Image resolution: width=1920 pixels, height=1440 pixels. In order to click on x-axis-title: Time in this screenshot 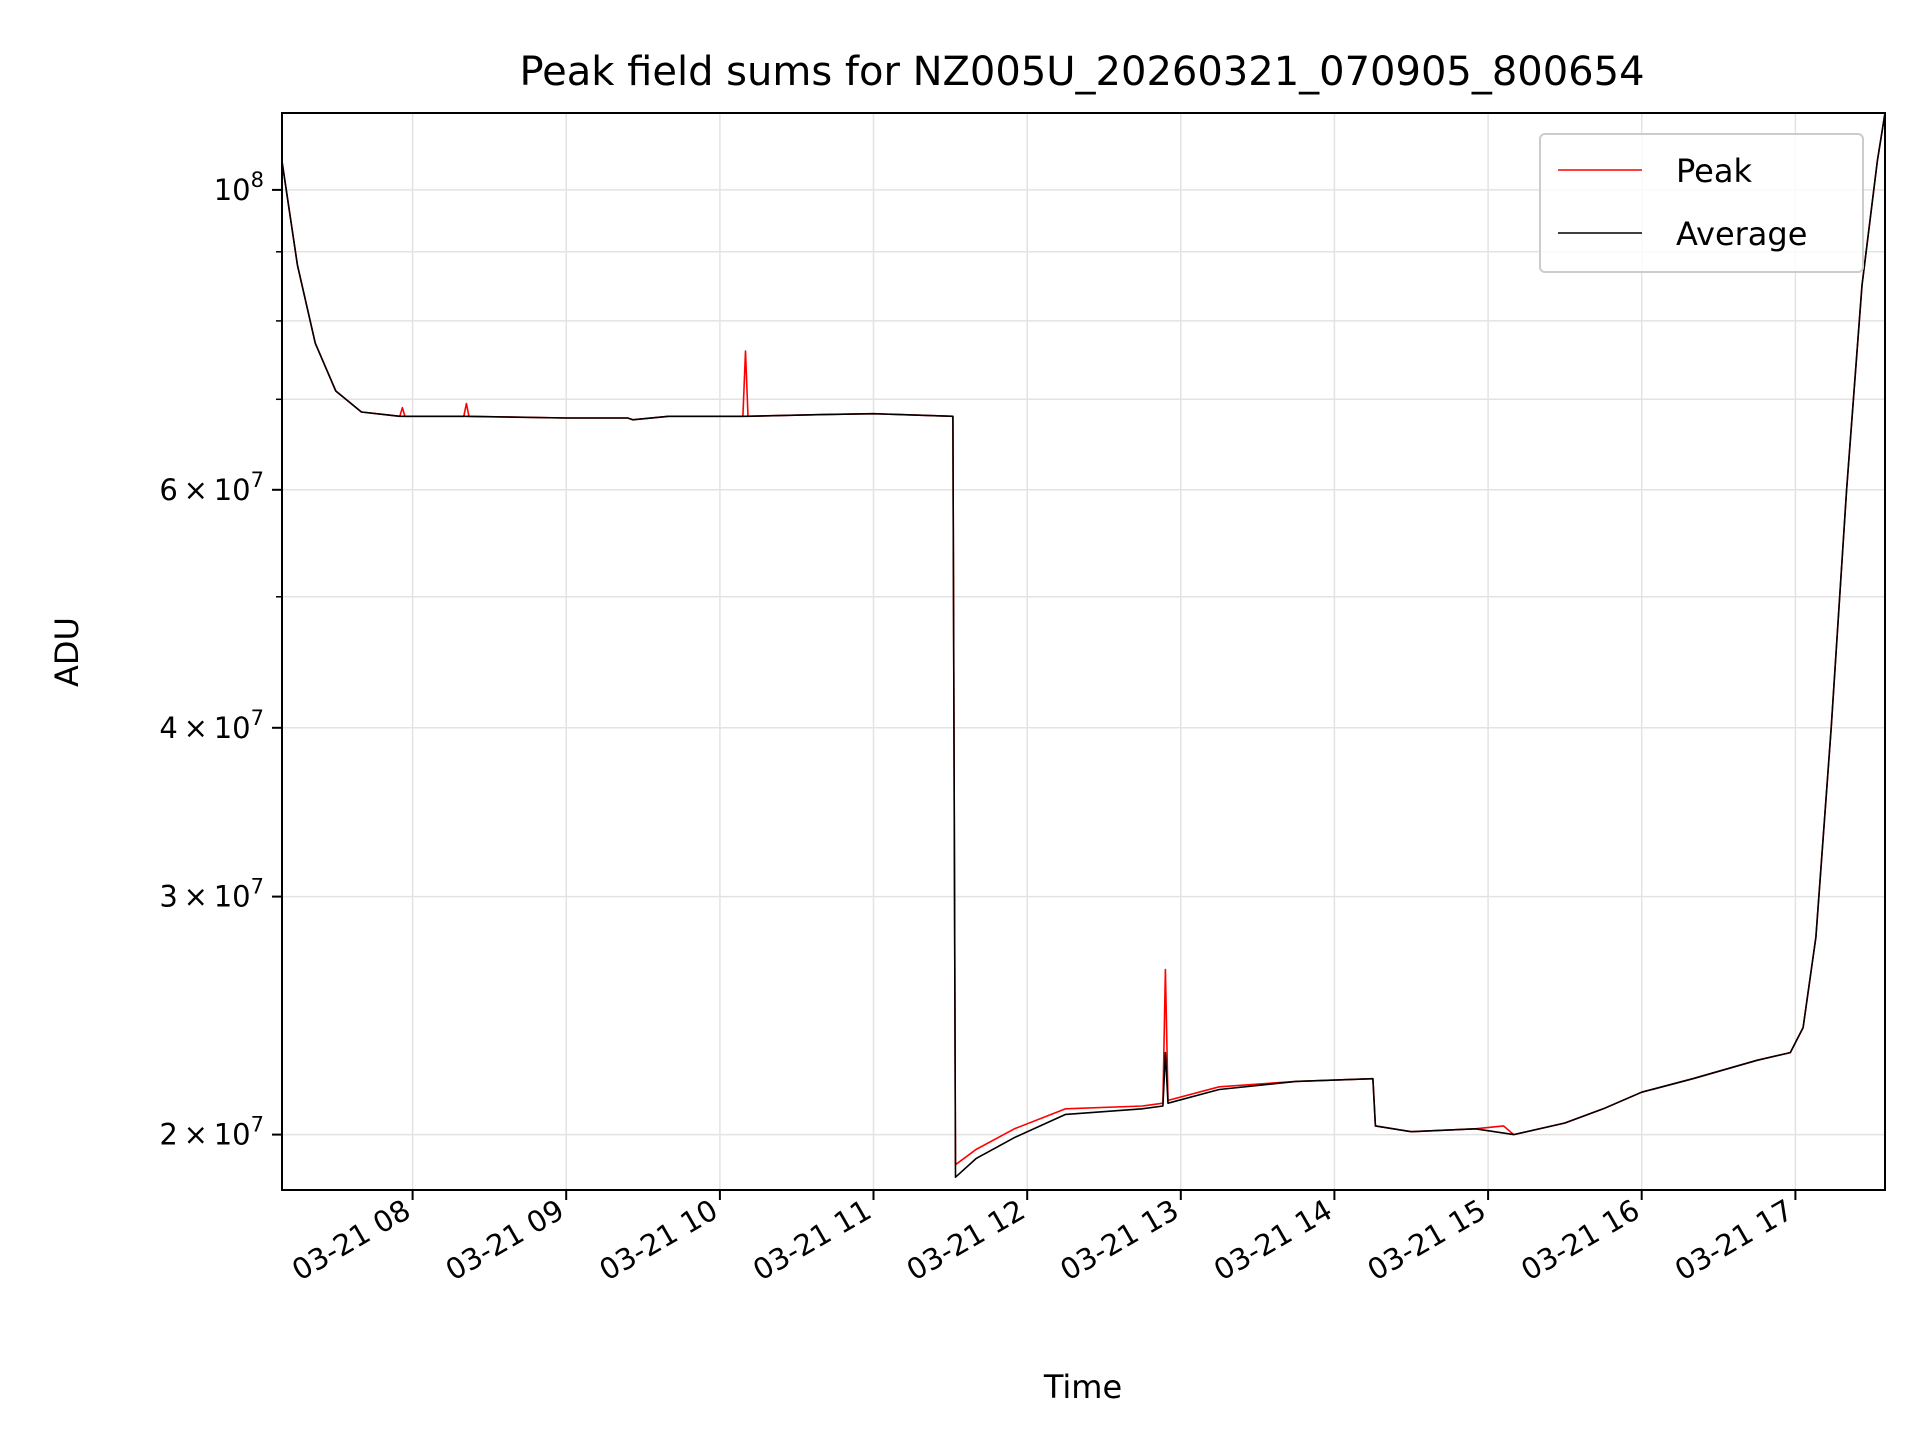, I will do `click(1082, 1387)`.